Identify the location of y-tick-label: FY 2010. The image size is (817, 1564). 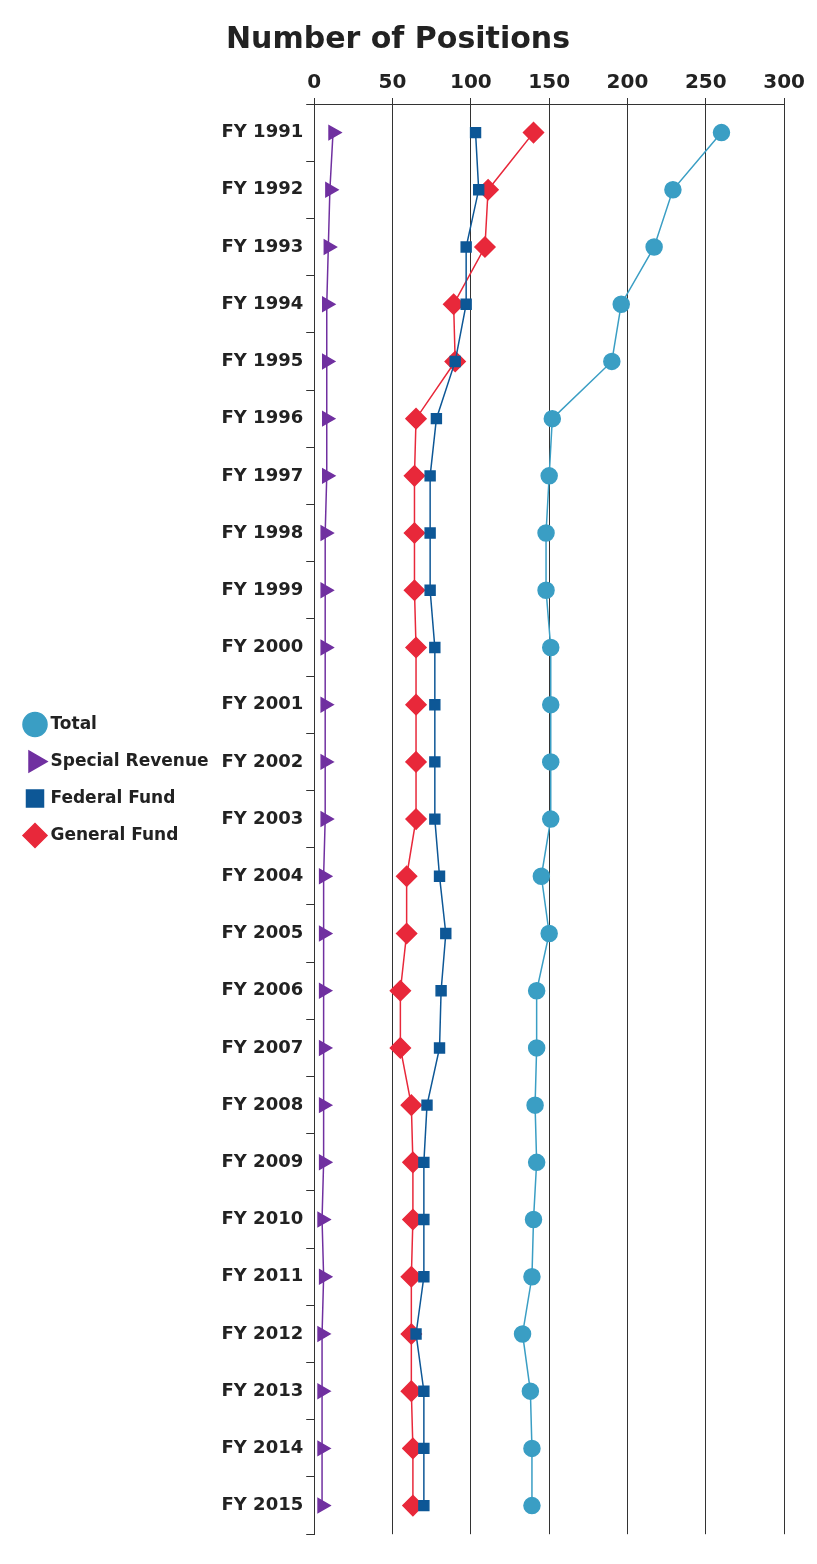
(262, 1218).